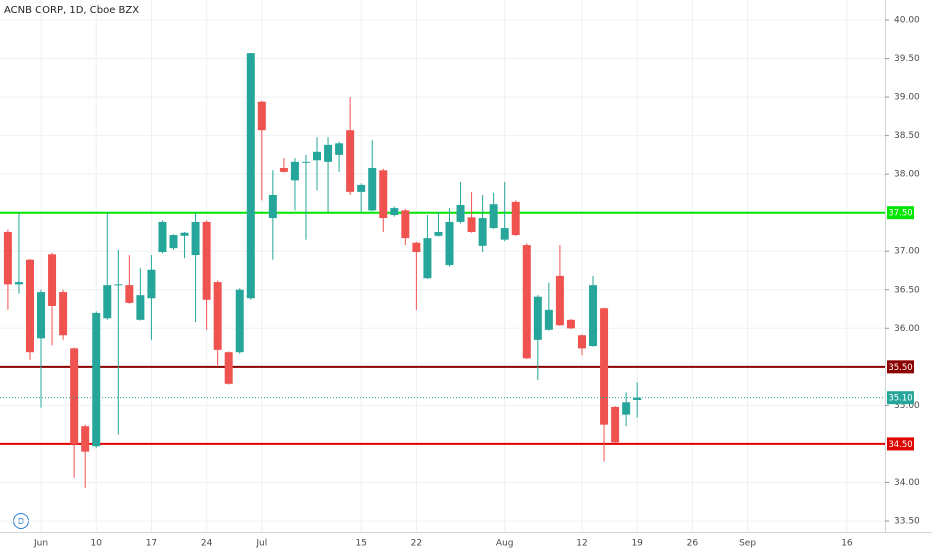  I want to click on y-tick-label: 40.00, so click(907, 21).